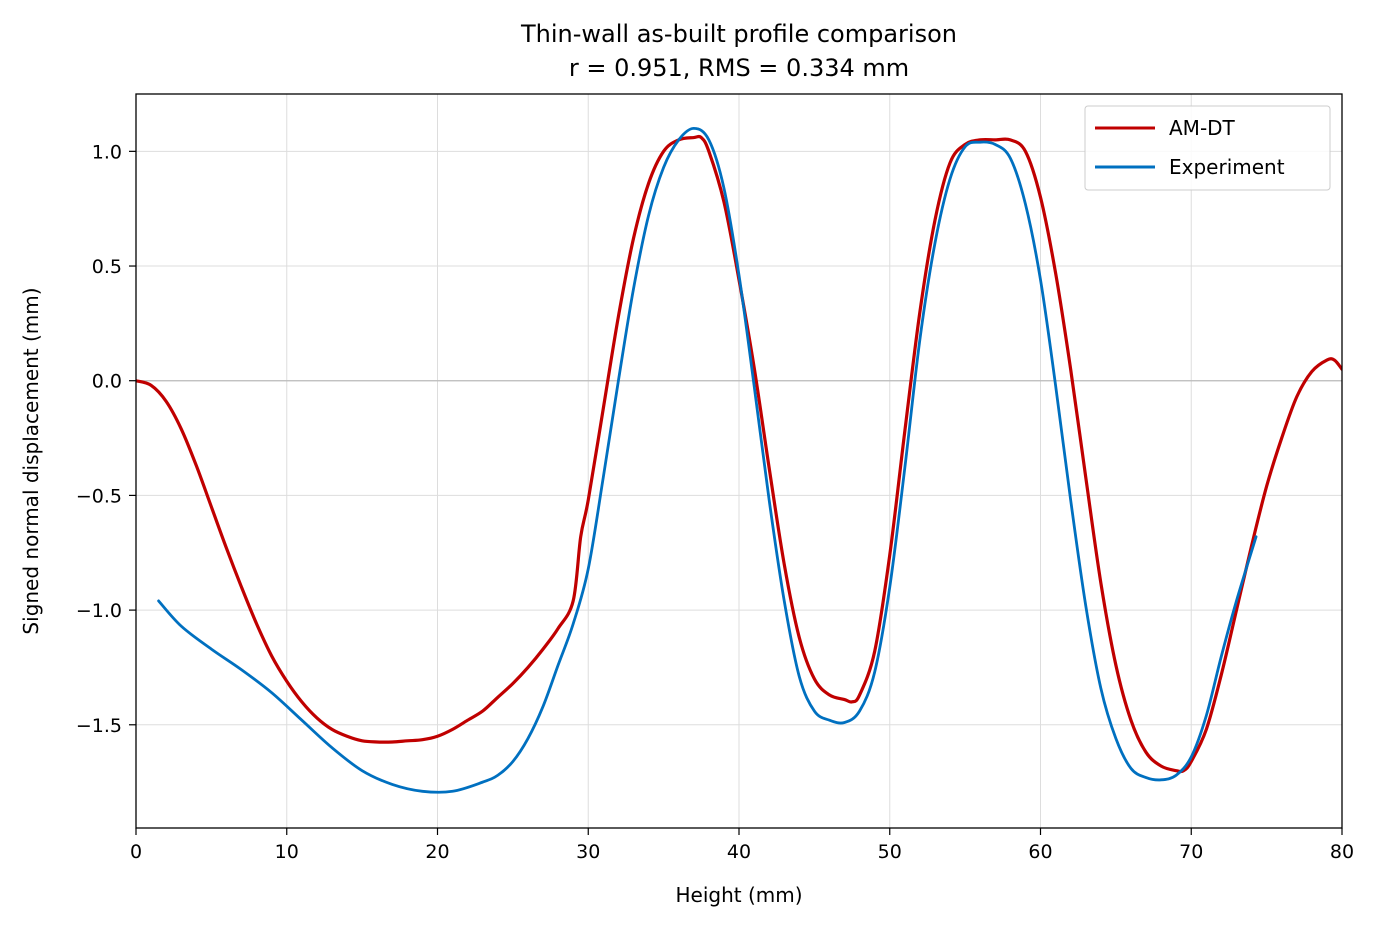 This screenshot has height=928, width=1378. Describe the element at coordinates (1191, 852) in the screenshot. I see `x-tick-label: 70` at that location.